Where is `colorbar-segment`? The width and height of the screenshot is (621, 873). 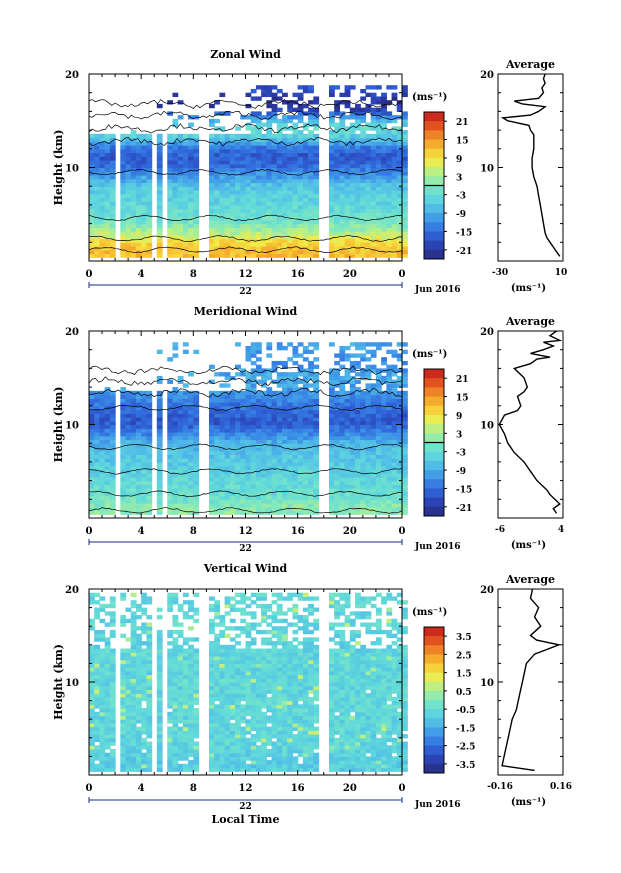
colorbar-segment is located at coordinates (434, 117).